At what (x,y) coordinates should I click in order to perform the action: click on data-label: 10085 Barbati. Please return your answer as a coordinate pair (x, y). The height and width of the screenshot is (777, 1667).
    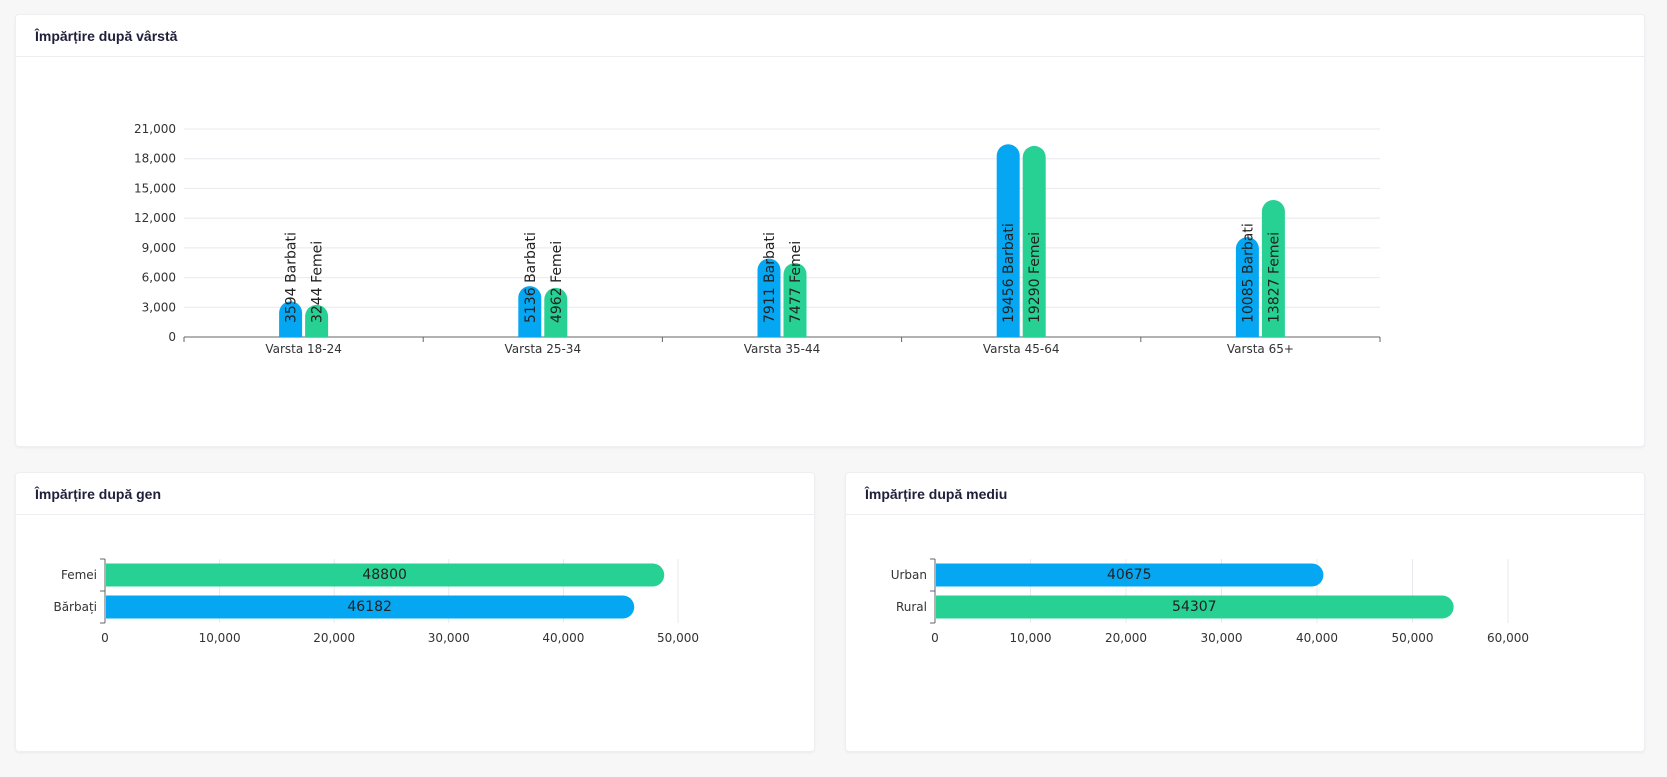
    Looking at the image, I should click on (1248, 273).